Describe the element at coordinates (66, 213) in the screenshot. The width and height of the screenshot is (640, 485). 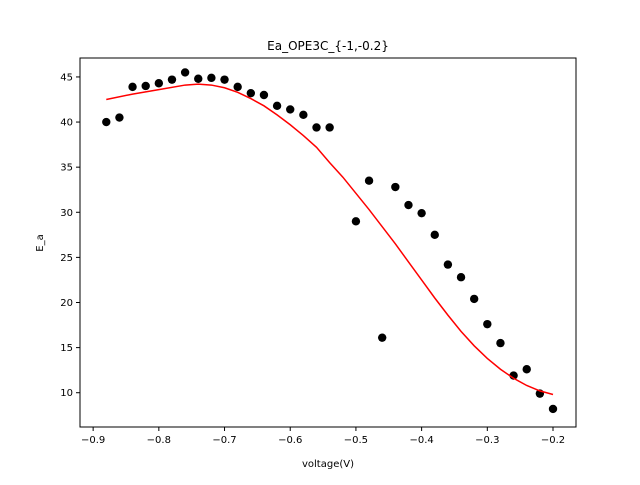
I see `y-tick-label: 30` at that location.